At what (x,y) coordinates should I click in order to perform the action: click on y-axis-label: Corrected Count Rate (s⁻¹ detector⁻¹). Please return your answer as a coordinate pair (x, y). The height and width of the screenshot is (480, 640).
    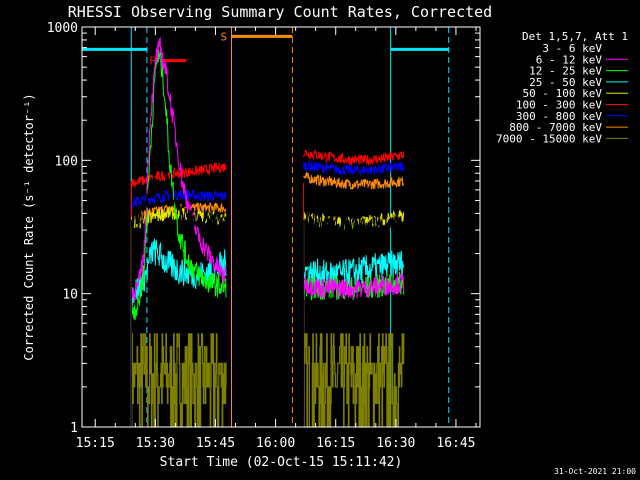
    Looking at the image, I should click on (29, 226).